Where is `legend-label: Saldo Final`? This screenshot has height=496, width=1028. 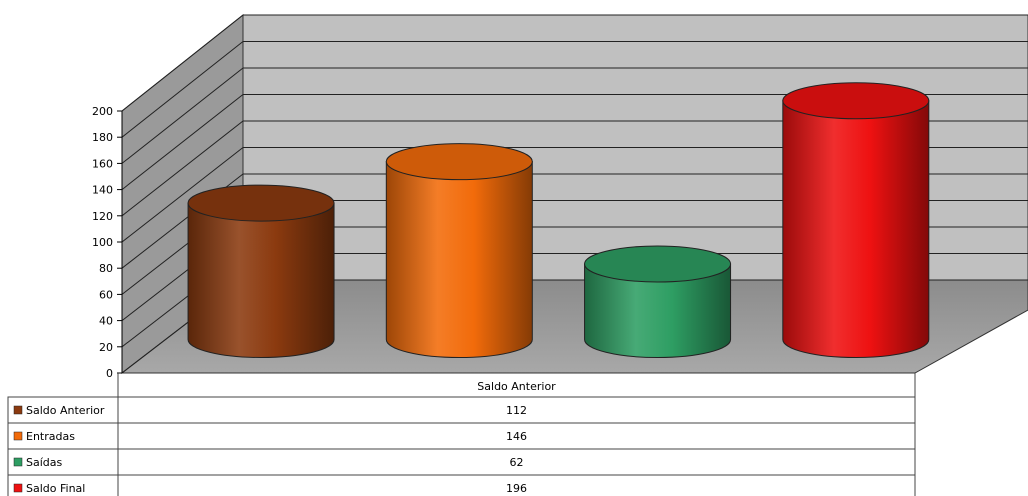 legend-label: Saldo Final is located at coordinates (55, 488).